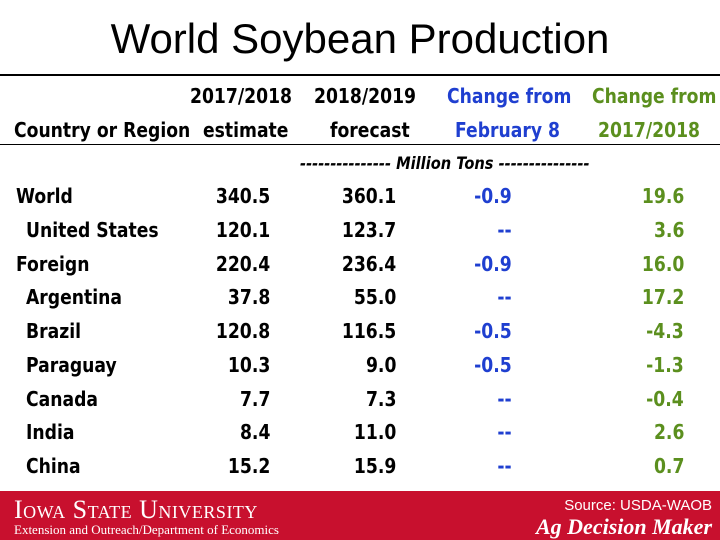  What do you see at coordinates (665, 331) in the screenshot?
I see `row-chg-prev-value: -4.3` at bounding box center [665, 331].